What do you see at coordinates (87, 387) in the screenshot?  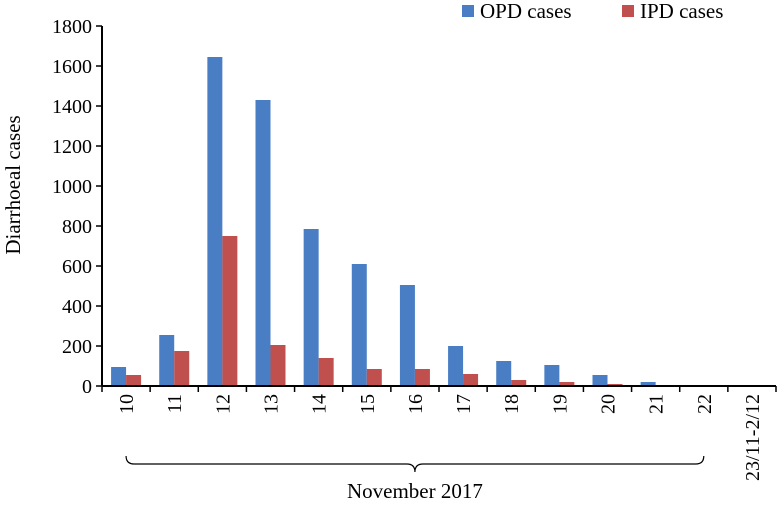 I see `y-tick-label: 0` at bounding box center [87, 387].